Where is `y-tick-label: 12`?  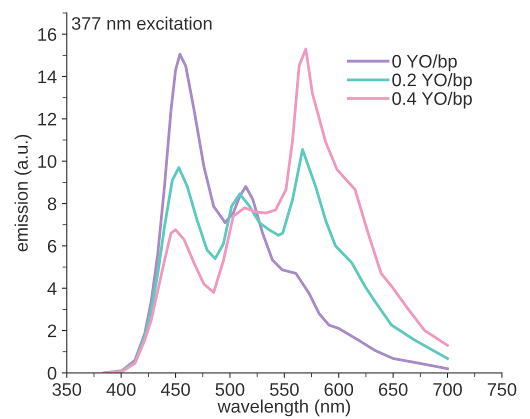
y-tick-label: 12 is located at coordinates (47, 119).